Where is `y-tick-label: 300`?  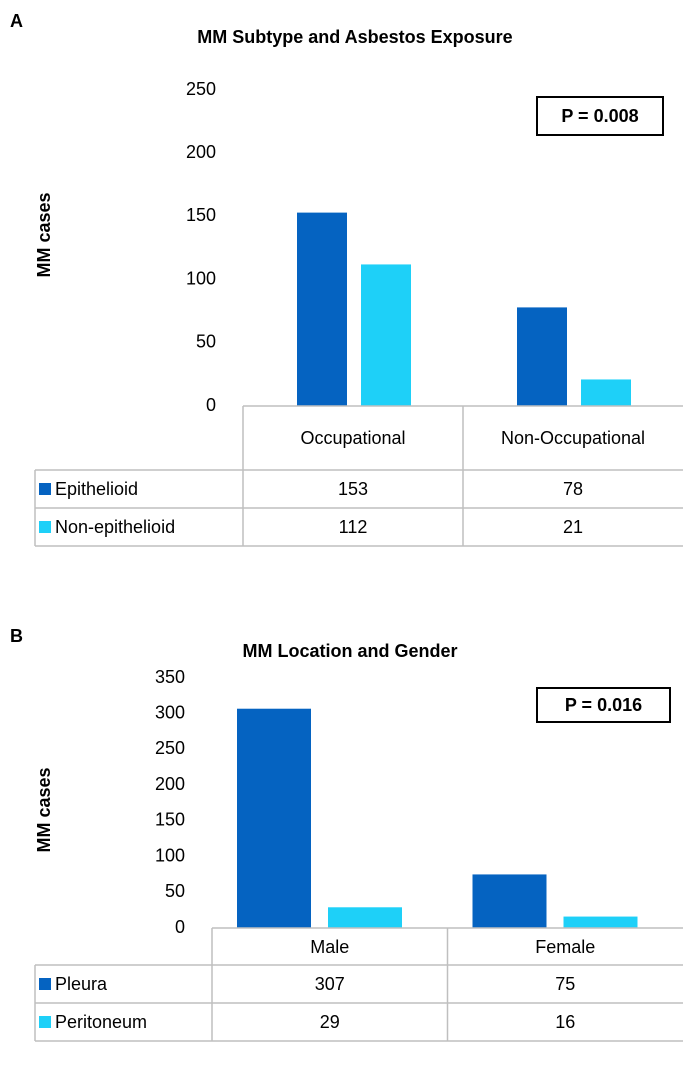
y-tick-label: 300 is located at coordinates (170, 712).